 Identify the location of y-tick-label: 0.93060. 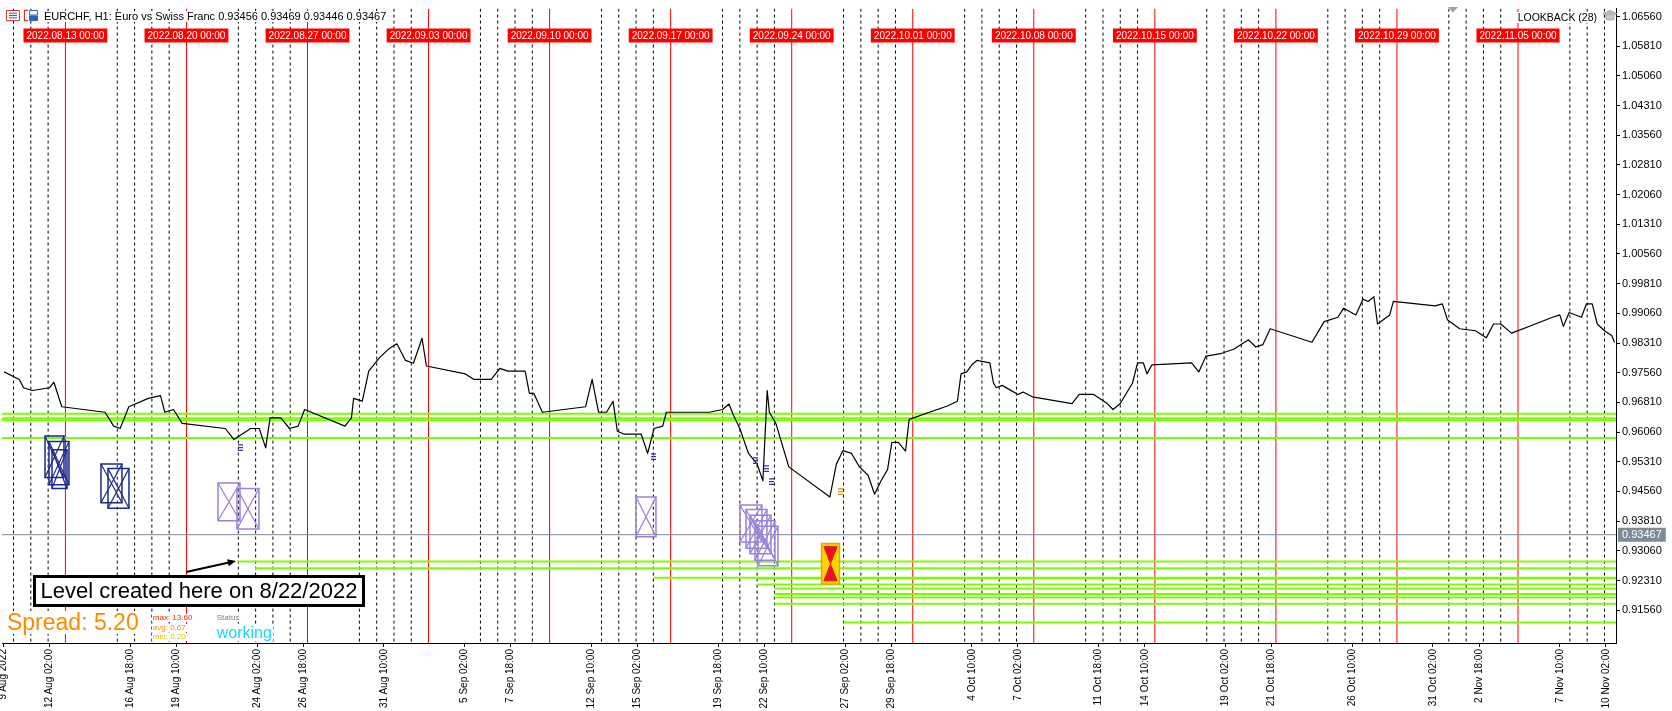
(1642, 549).